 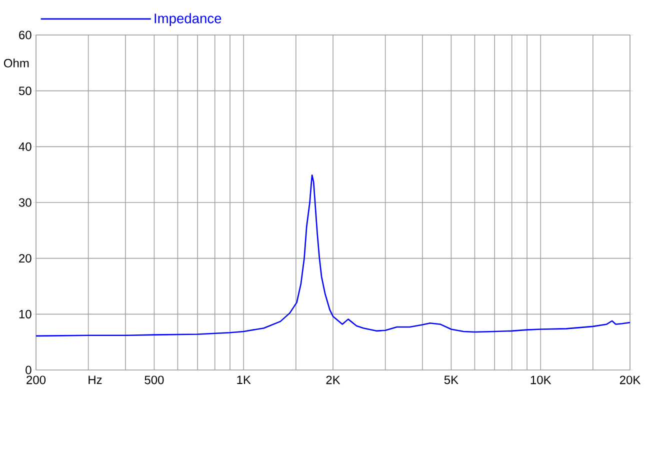 I want to click on x-tick-label: 20K, so click(x=630, y=380).